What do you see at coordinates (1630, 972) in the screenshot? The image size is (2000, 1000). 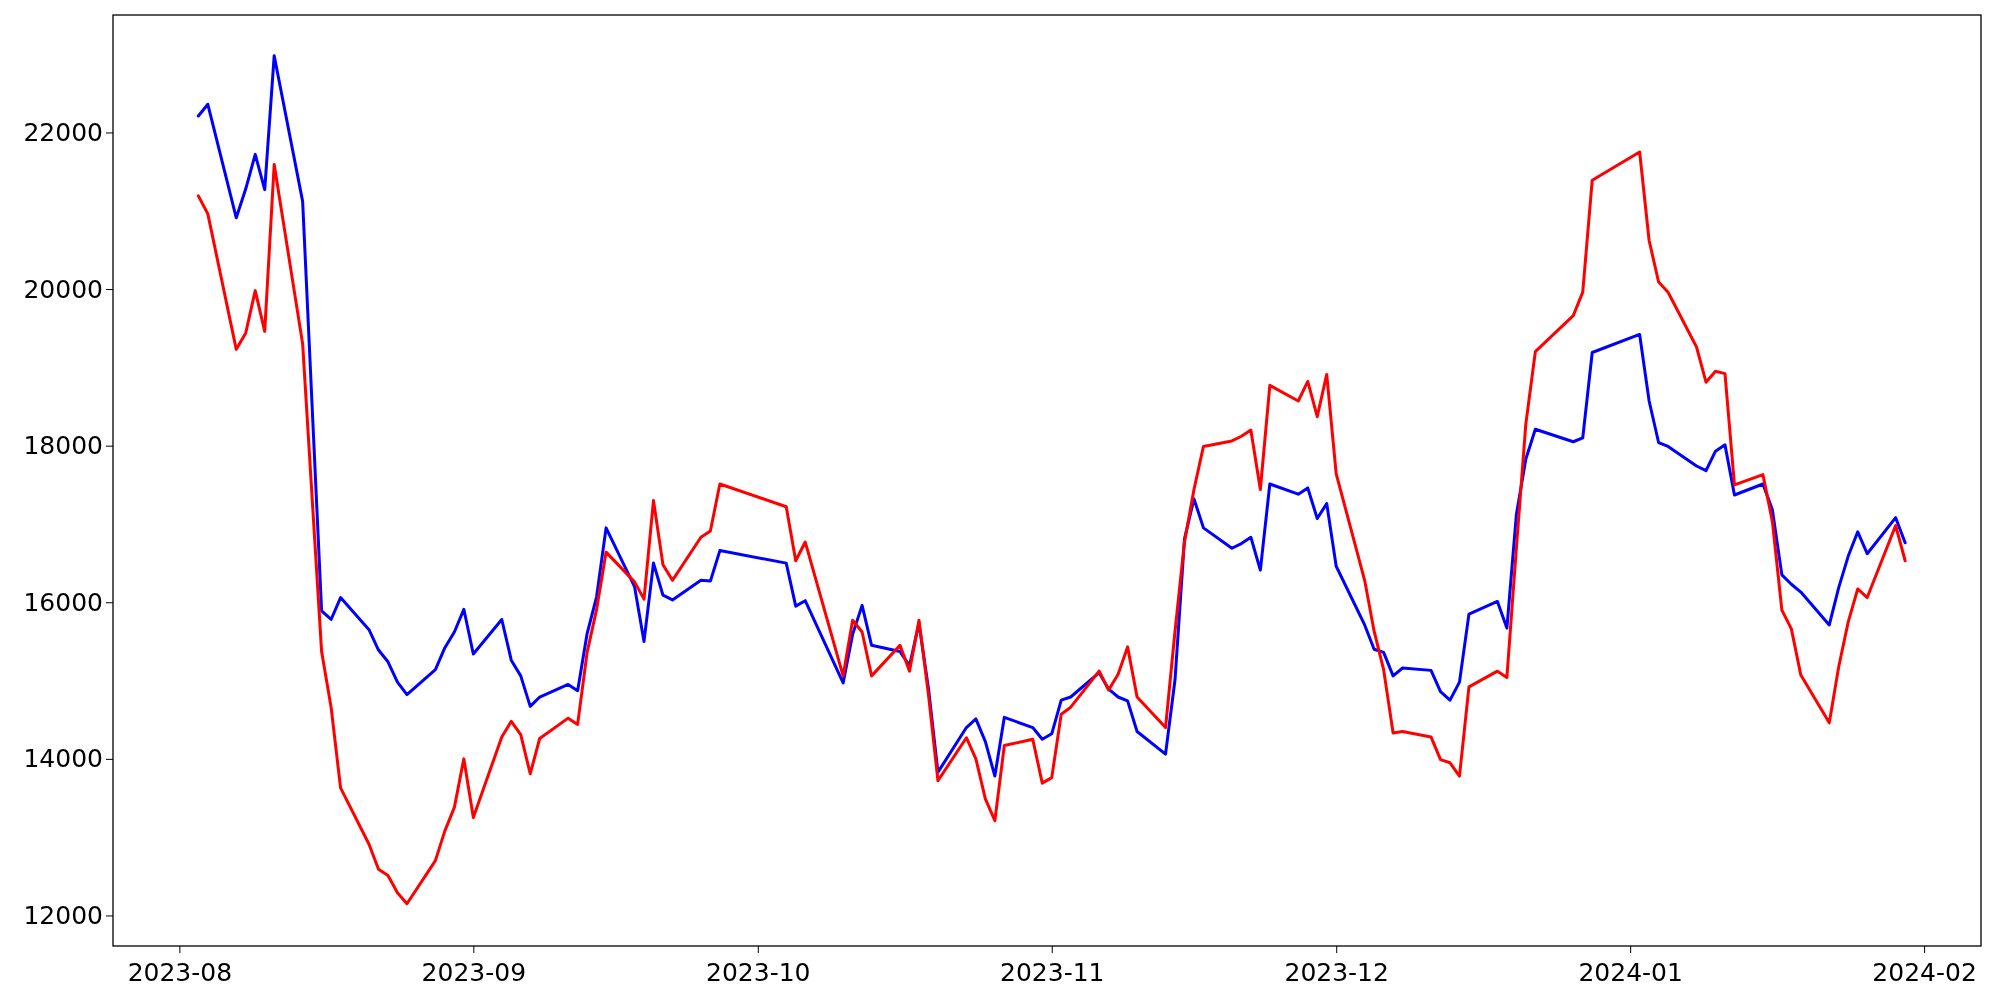 I see `x-tick-label: 2024-01` at bounding box center [1630, 972].